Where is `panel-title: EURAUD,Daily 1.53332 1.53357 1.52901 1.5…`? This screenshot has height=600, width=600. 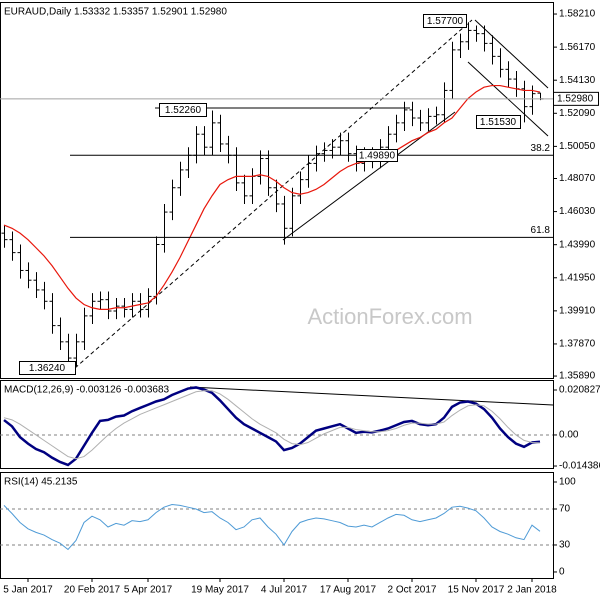 panel-title: EURAUD,Daily 1.53332 1.53357 1.52901 1.5… is located at coordinates (115, 12).